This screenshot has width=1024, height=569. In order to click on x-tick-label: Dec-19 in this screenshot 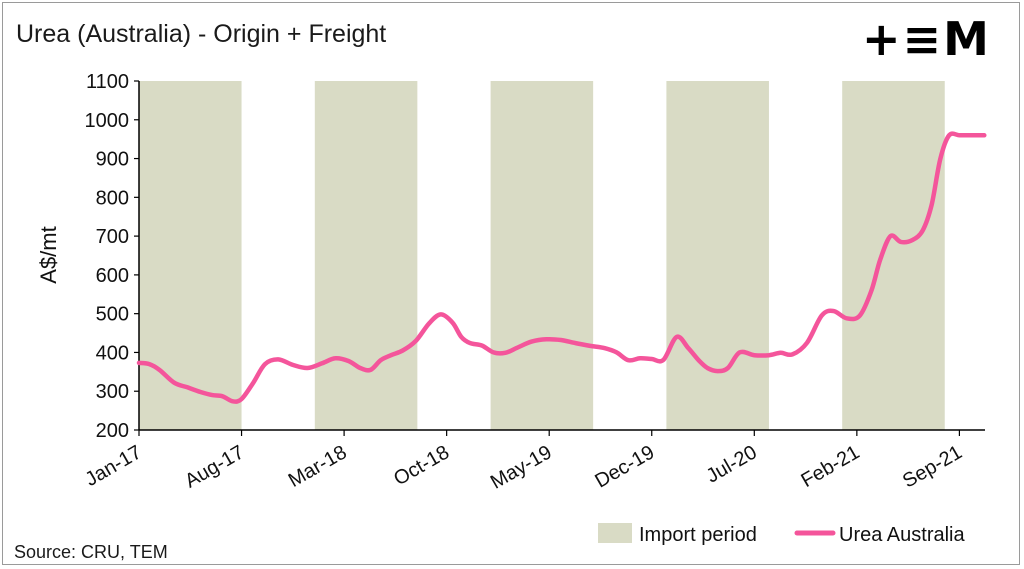, I will do `click(624, 466)`.